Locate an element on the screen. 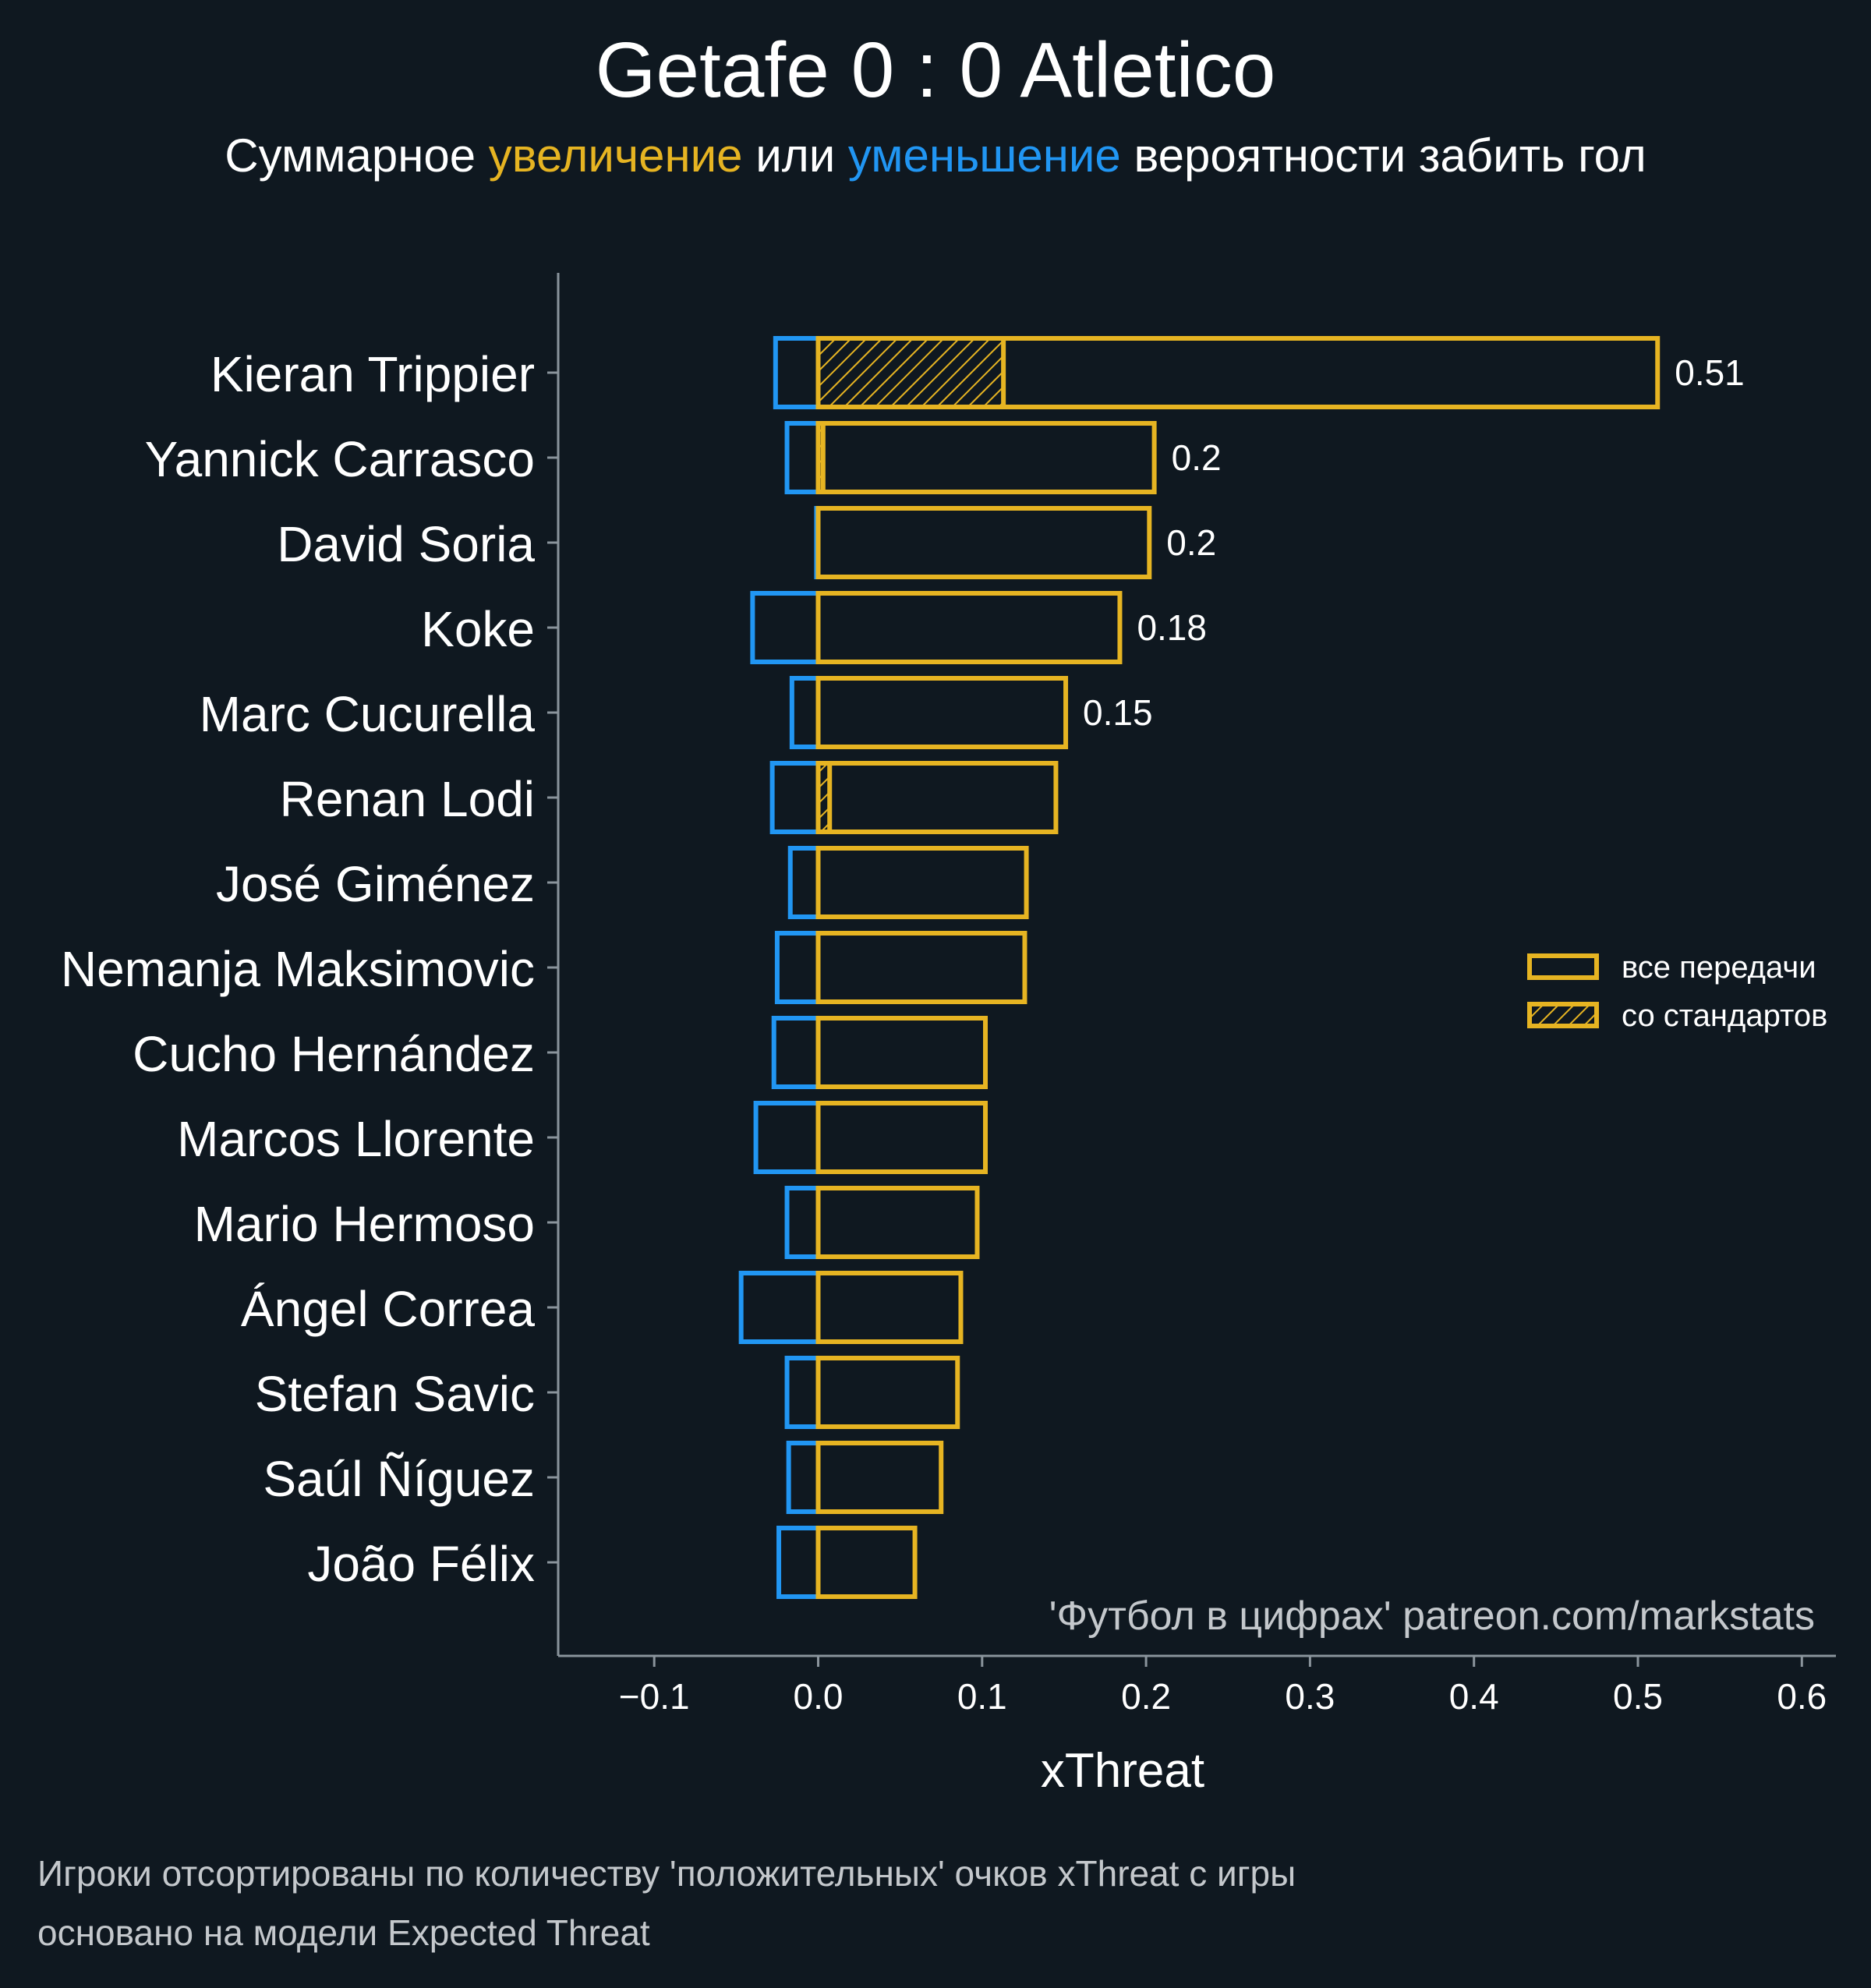 The width and height of the screenshot is (1871, 1988). value-label: 0.15 is located at coordinates (1118, 712).